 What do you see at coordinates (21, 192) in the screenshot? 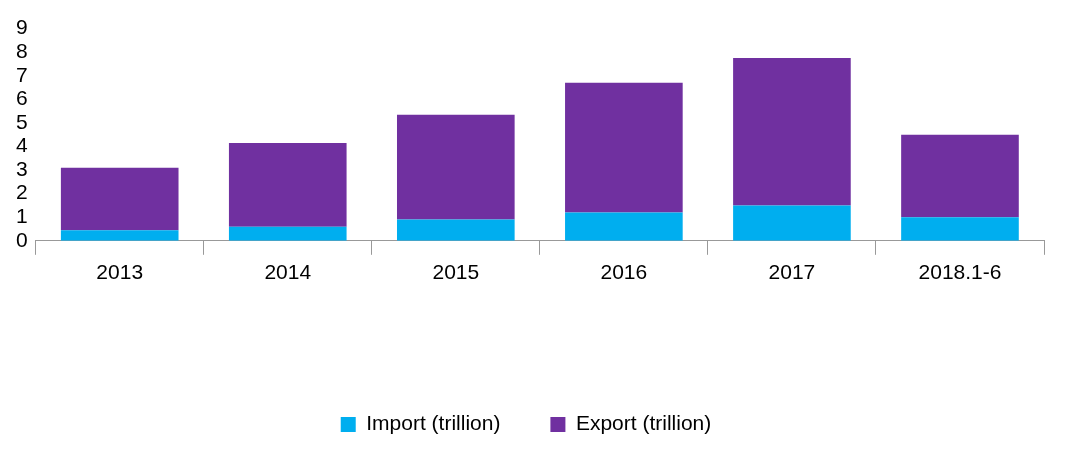
I see `y-tick-label: 2` at bounding box center [21, 192].